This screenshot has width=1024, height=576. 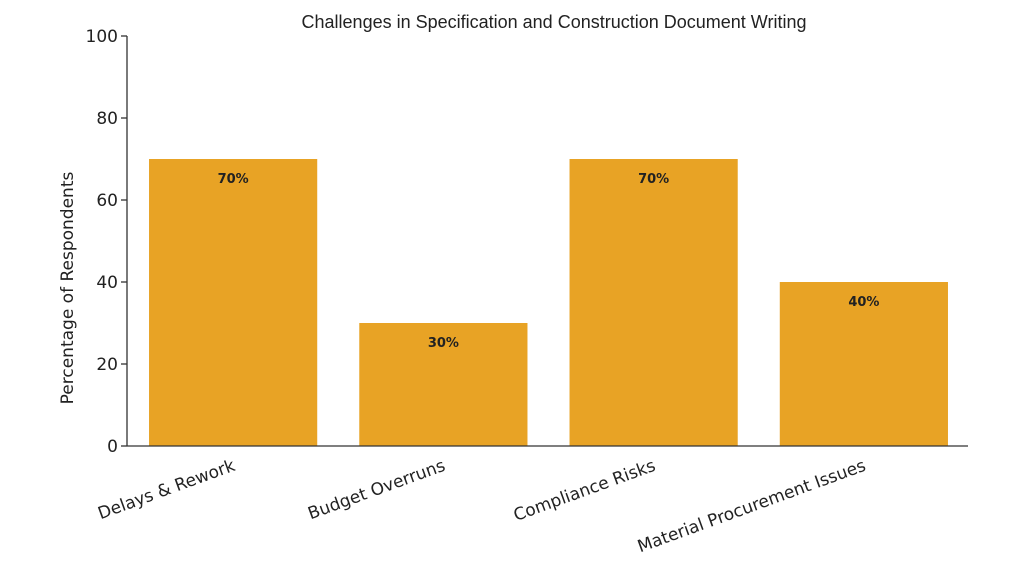 I want to click on x-tick-label: Delays & Rework, so click(x=166, y=490).